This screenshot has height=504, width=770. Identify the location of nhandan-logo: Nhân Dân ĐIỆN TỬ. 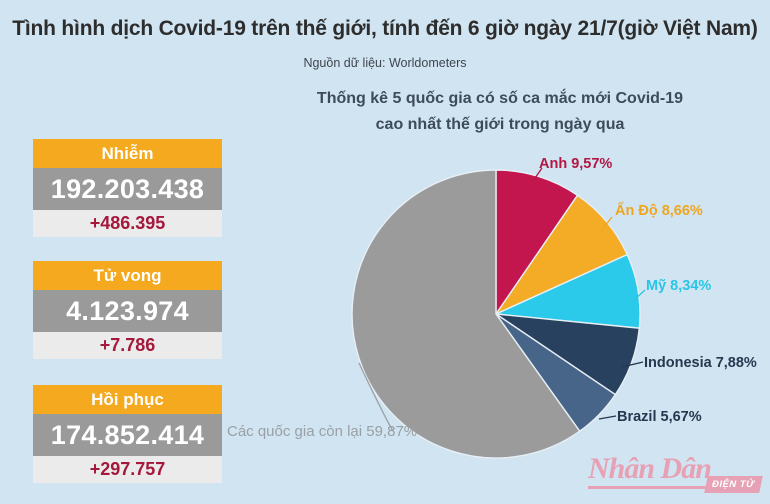
(677, 477).